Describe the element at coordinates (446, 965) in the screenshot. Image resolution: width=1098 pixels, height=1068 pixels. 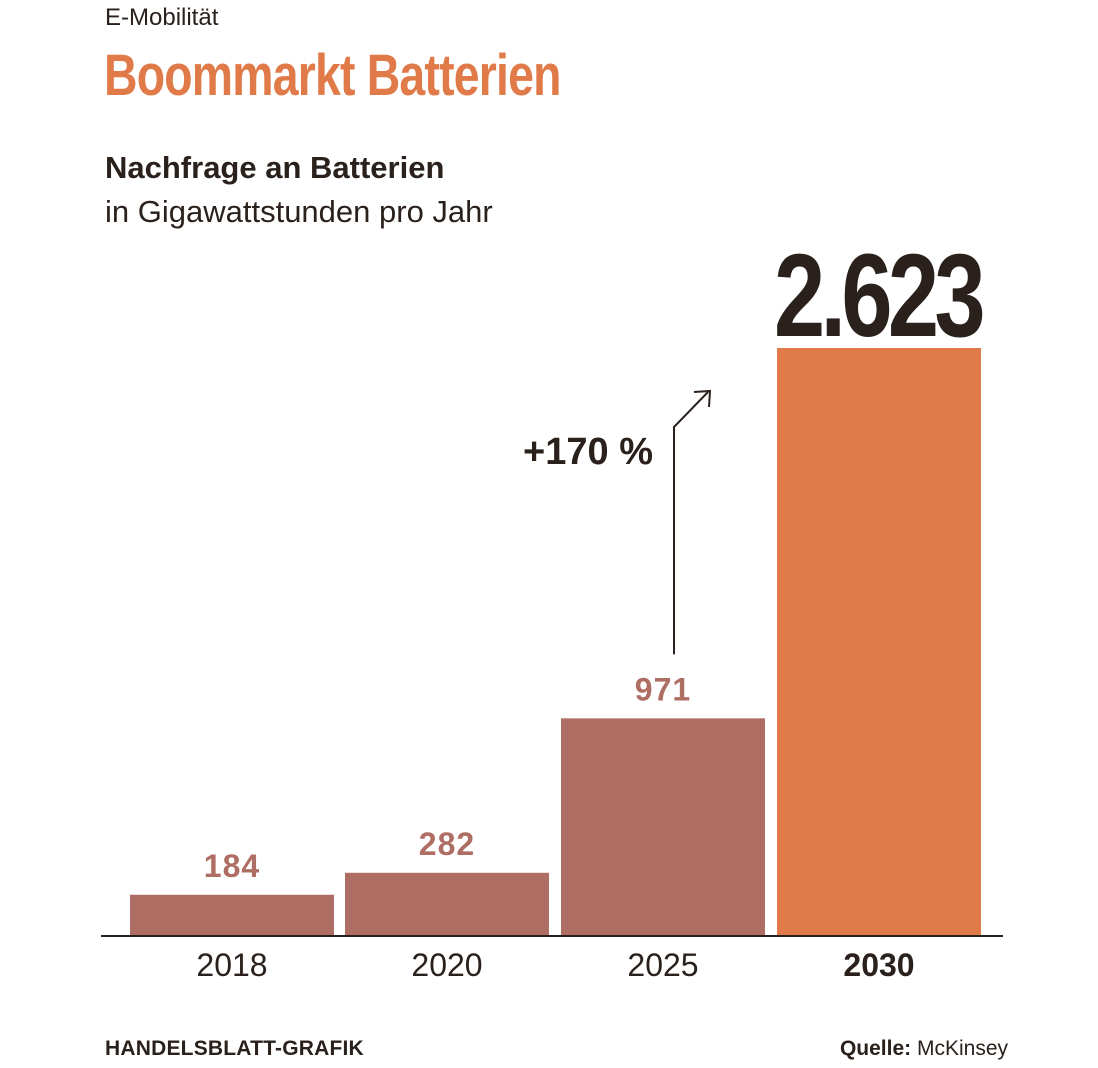
I see `x-tick-label-2020: 2020` at that location.